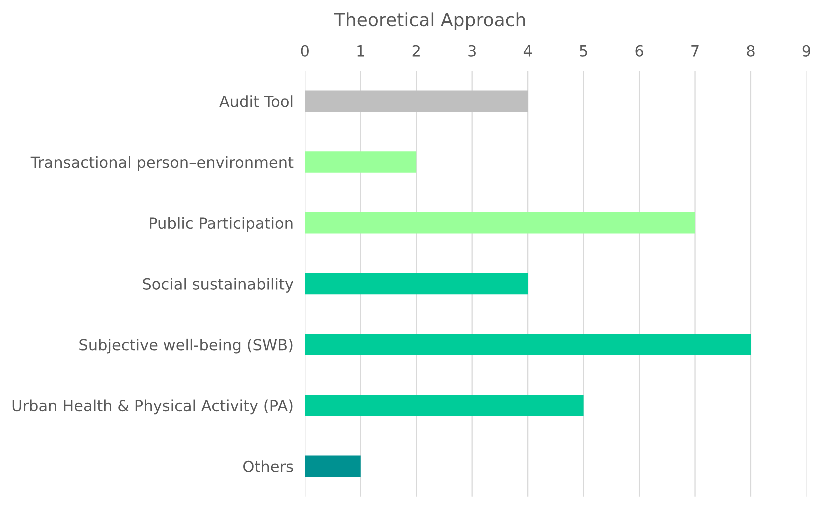  I want to click on y-tick-label: Public Participation, so click(221, 224).